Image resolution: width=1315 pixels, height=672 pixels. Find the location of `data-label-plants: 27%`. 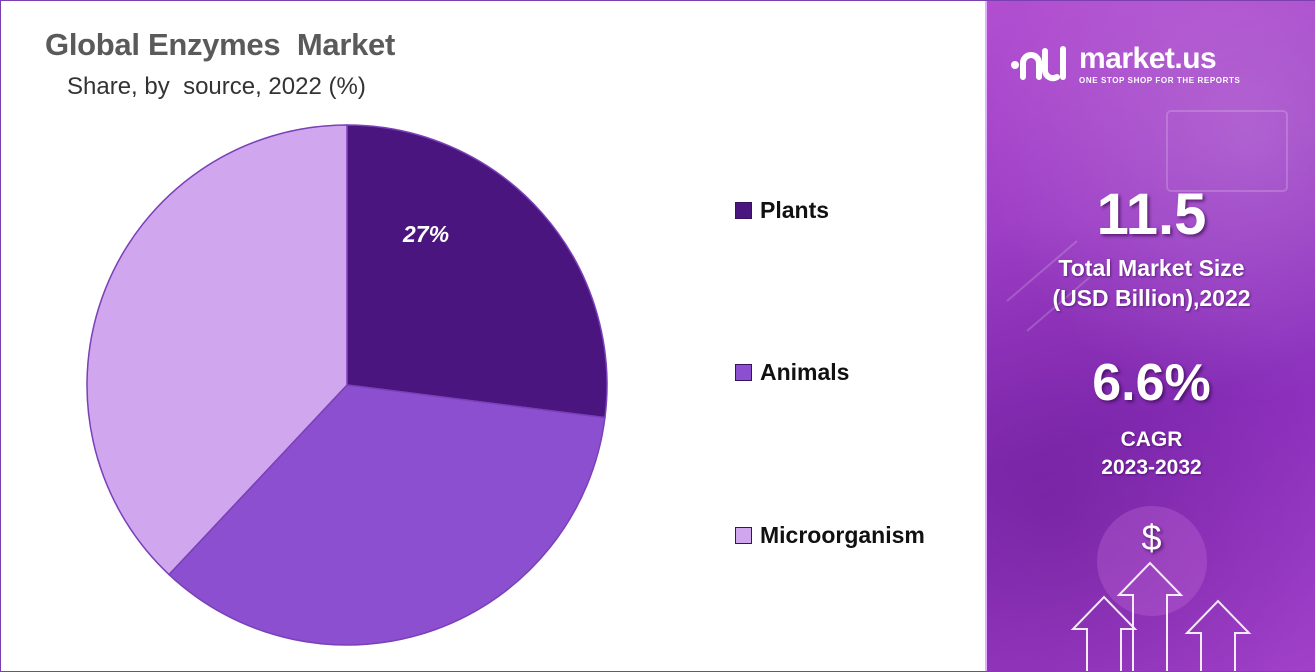

data-label-plants: 27% is located at coordinates (425, 234).